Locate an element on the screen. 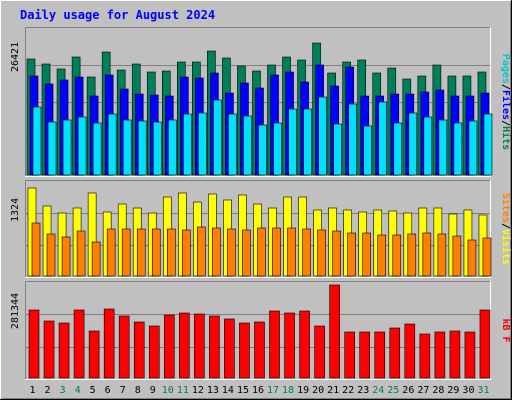  x-tick-label-day-26: 26 is located at coordinates (408, 390).